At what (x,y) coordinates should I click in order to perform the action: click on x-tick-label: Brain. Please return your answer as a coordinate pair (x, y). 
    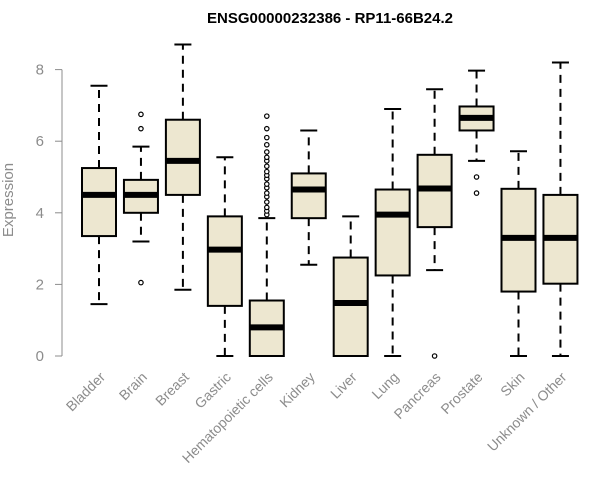
    Looking at the image, I should click on (133, 386).